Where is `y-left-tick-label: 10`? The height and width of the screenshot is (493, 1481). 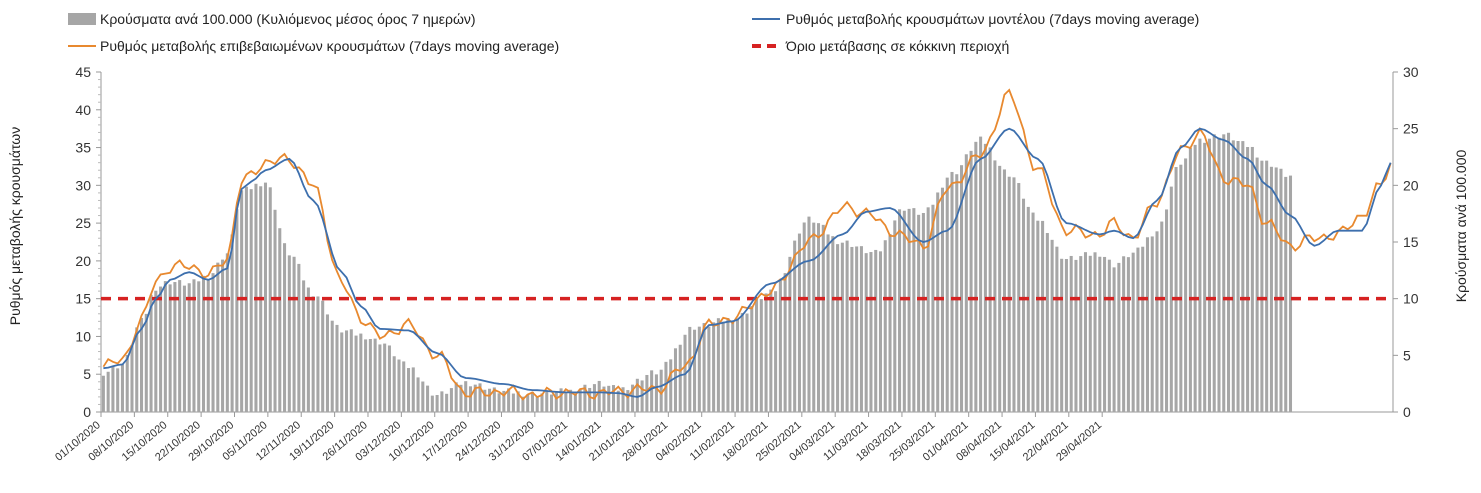 y-left-tick-label: 10 is located at coordinates (83, 336).